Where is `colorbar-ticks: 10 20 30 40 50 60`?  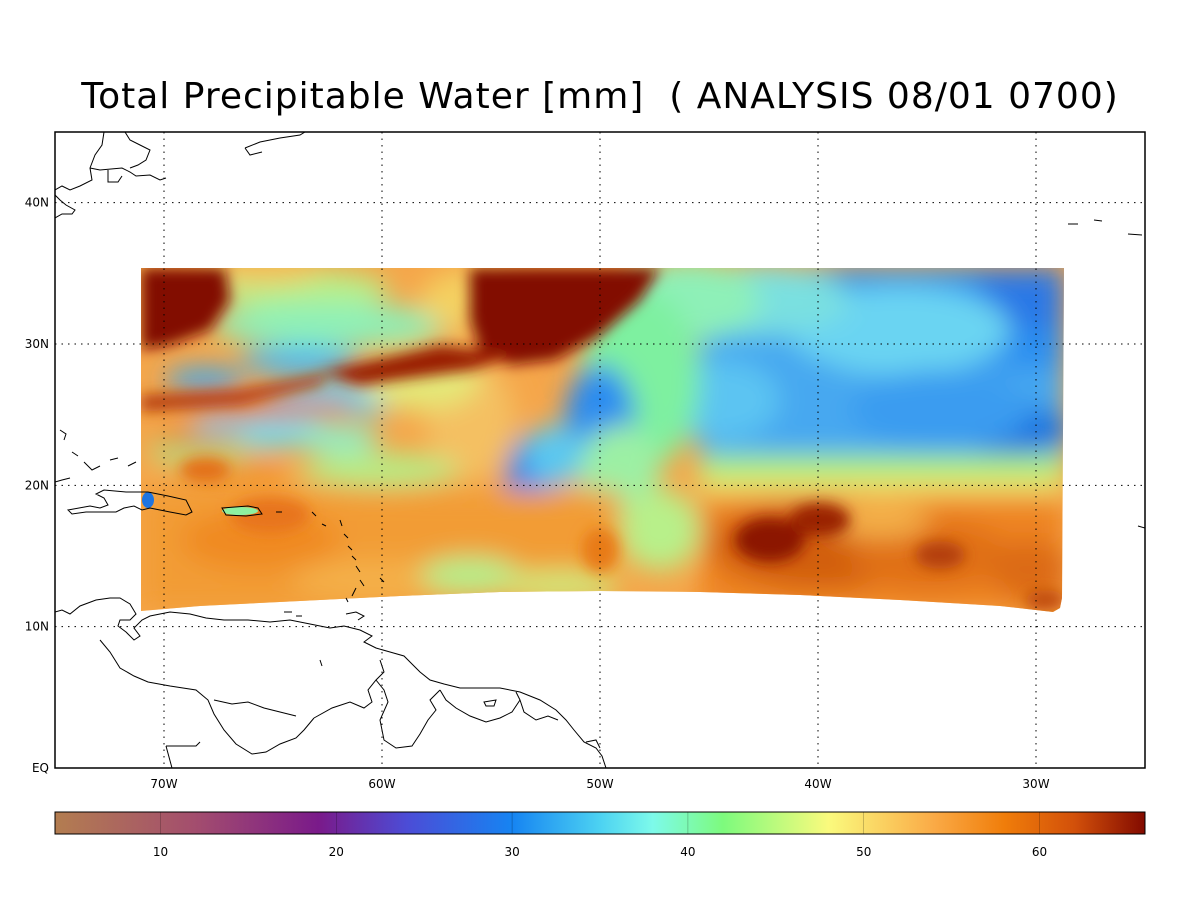 colorbar-ticks: 10 20 30 40 50 60 is located at coordinates (600, 835).